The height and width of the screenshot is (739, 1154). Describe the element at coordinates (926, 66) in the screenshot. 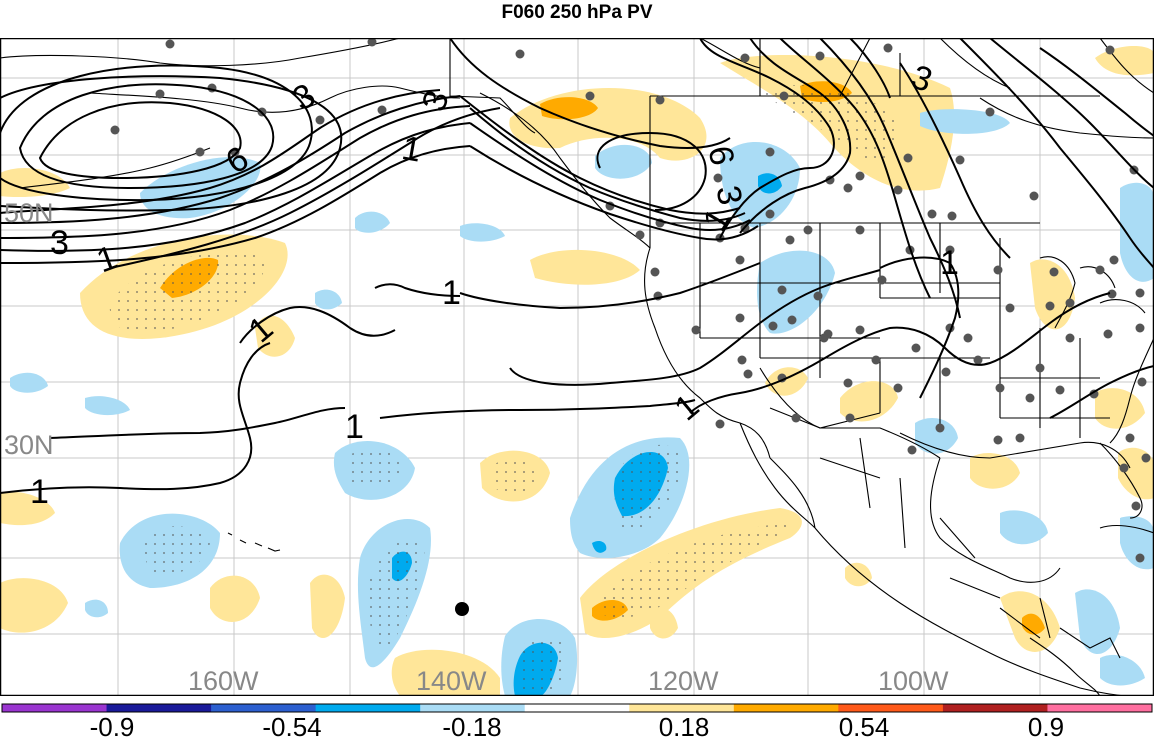

I see `canada-arctic` at that location.